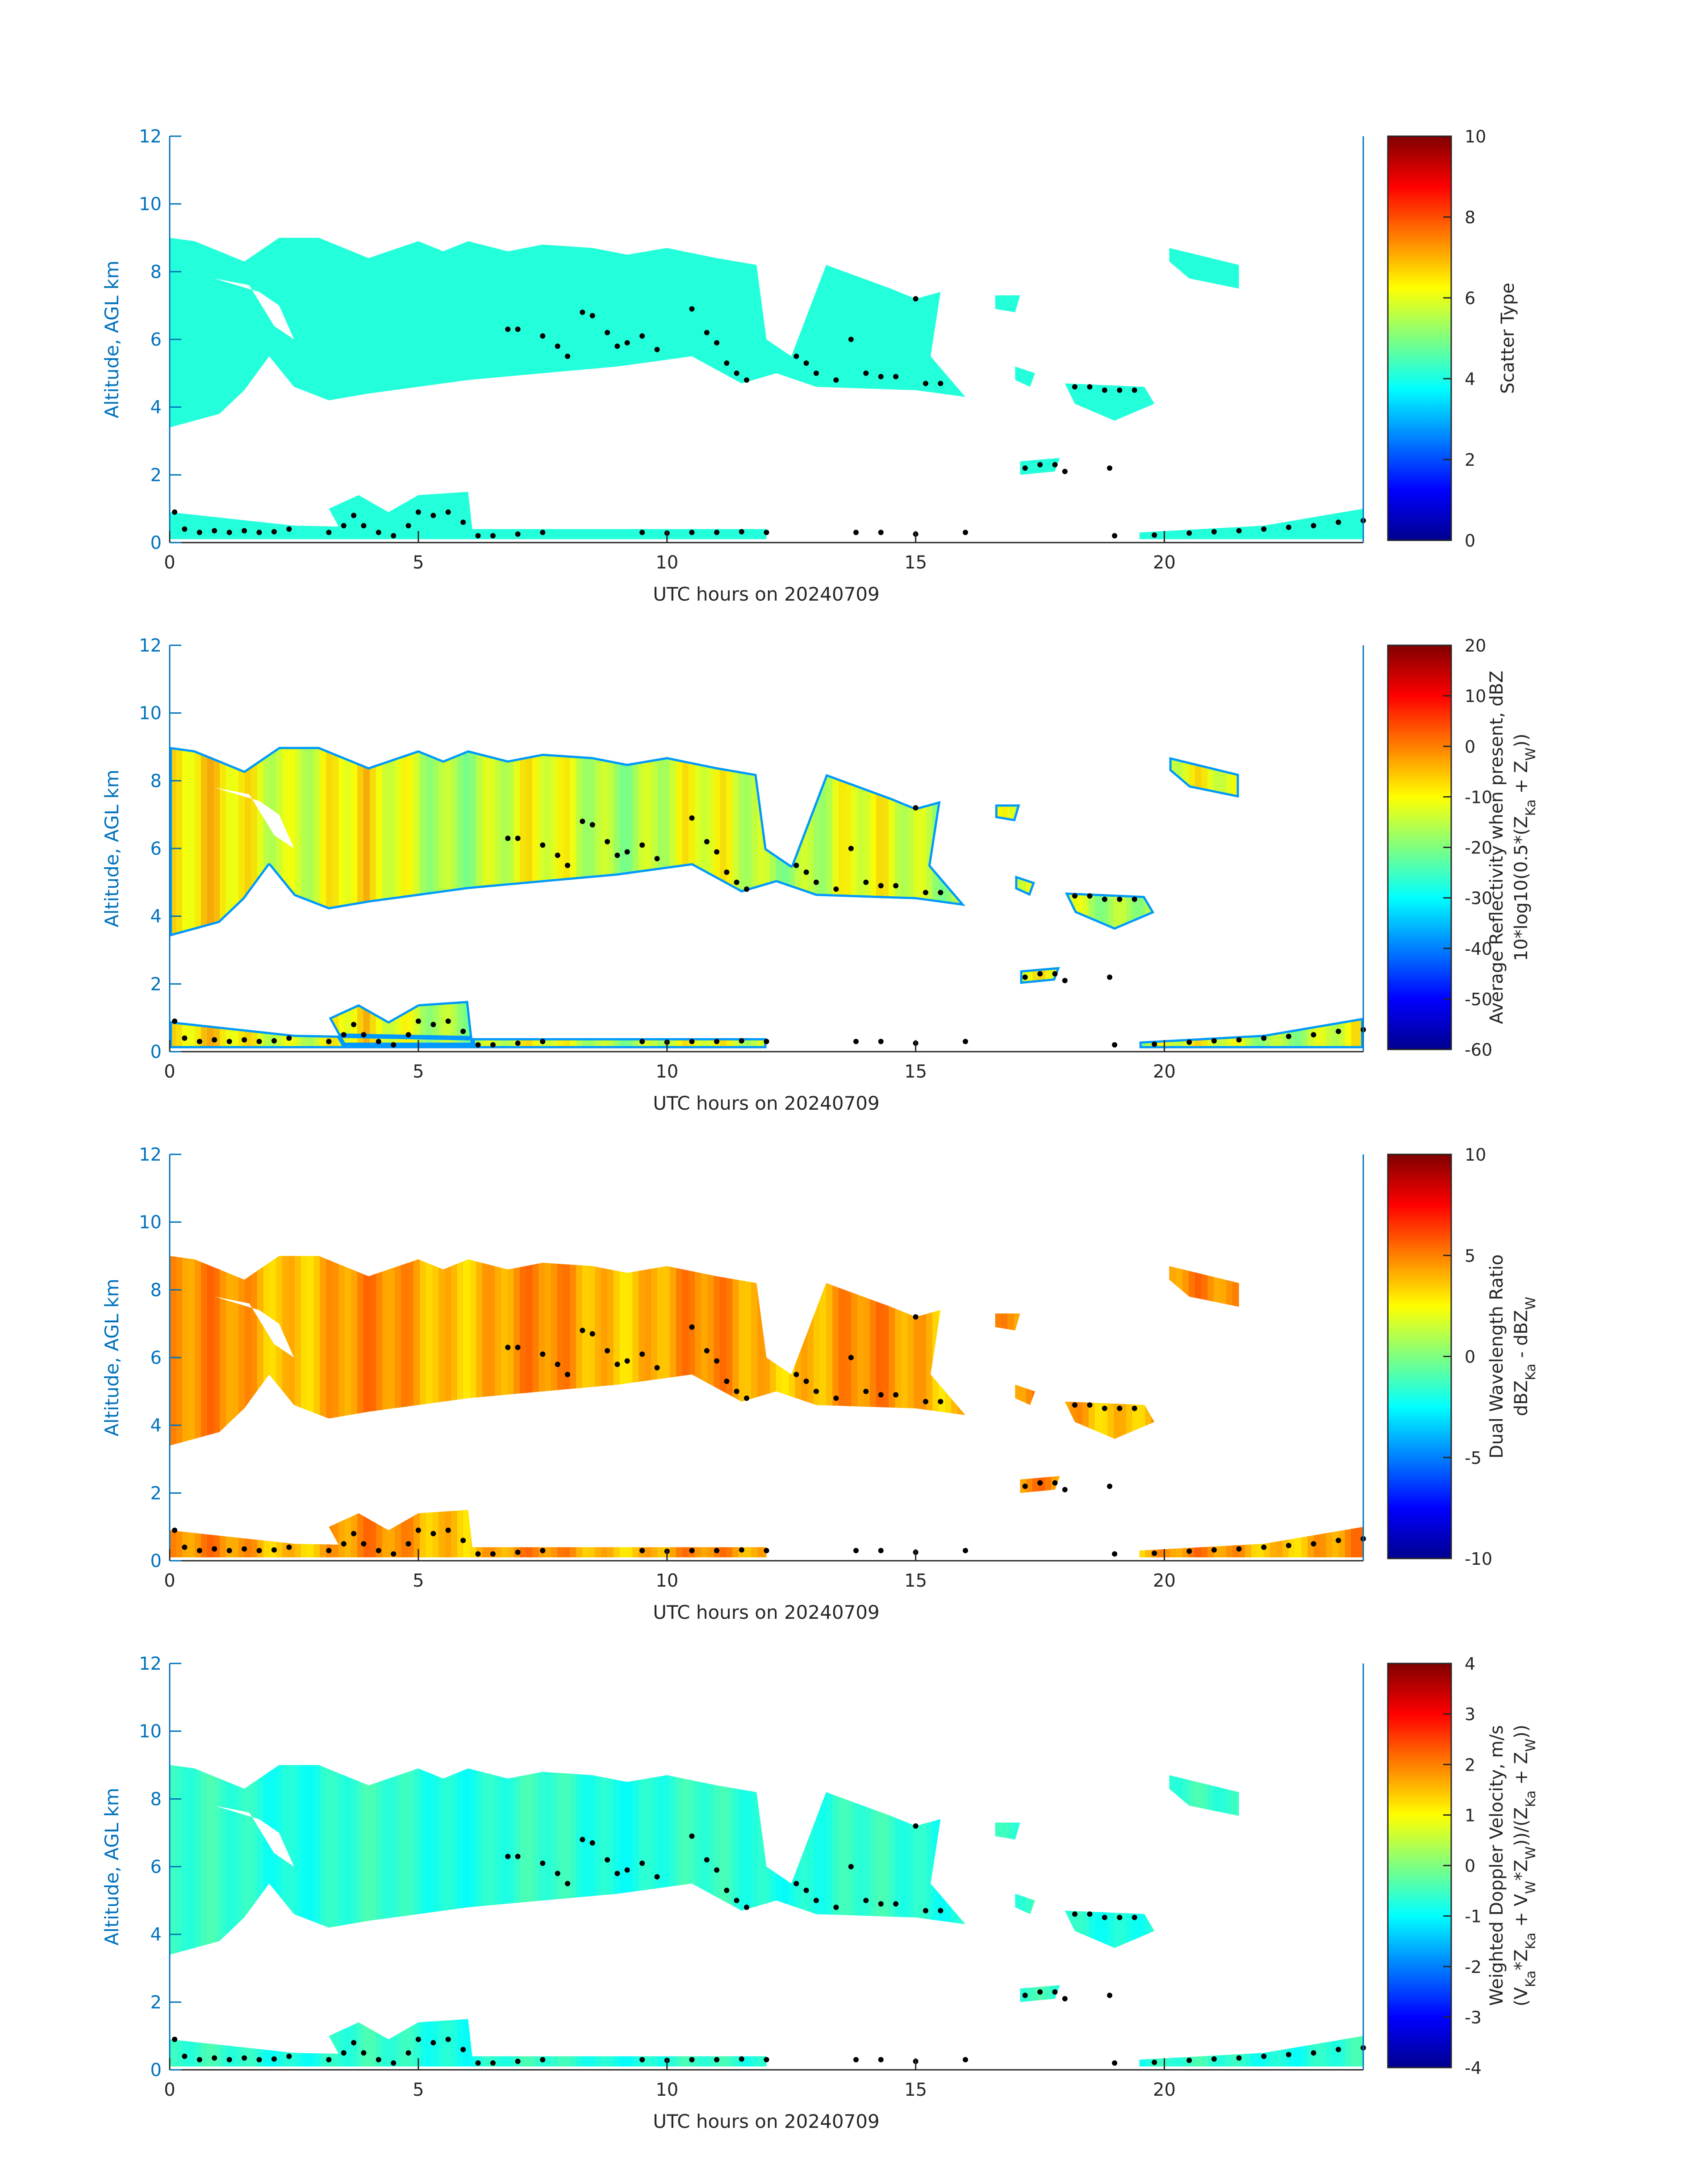 The image size is (1708, 2177). Describe the element at coordinates (1470, 460) in the screenshot. I see `colorbar-tick-label: 2` at that location.